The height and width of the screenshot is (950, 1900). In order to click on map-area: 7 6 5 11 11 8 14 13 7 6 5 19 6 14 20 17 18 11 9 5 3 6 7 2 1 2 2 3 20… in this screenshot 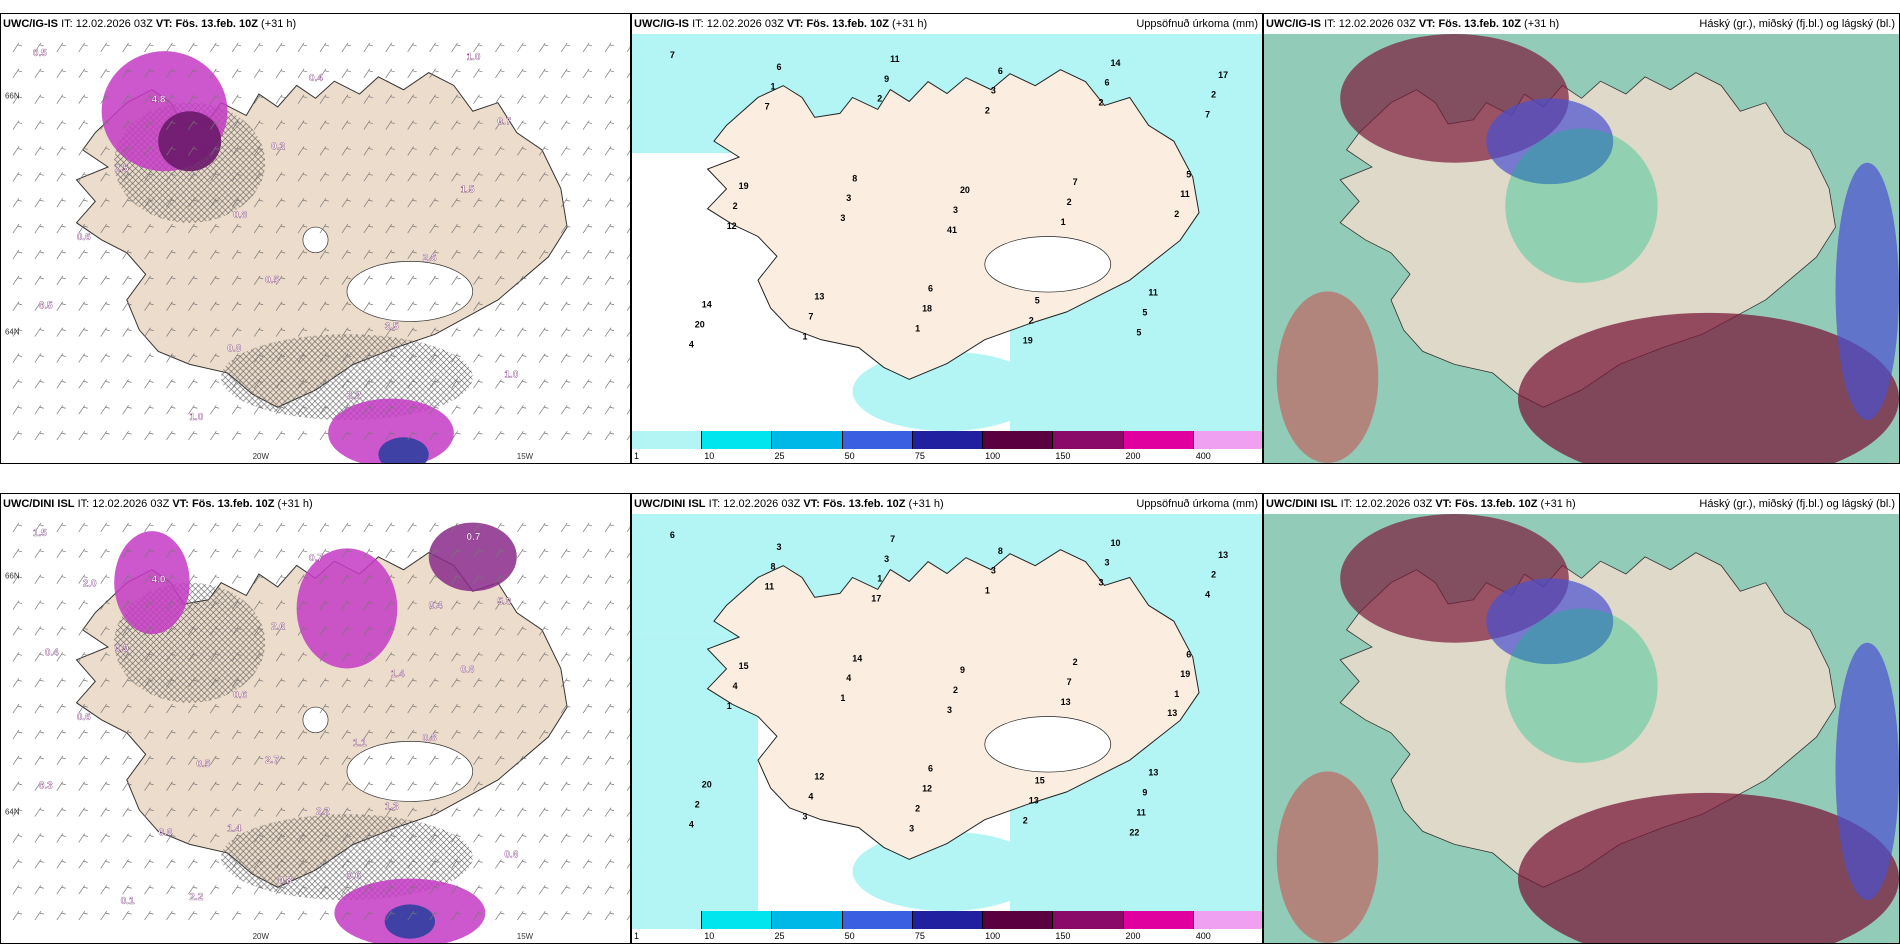, I will do `click(947, 232)`.